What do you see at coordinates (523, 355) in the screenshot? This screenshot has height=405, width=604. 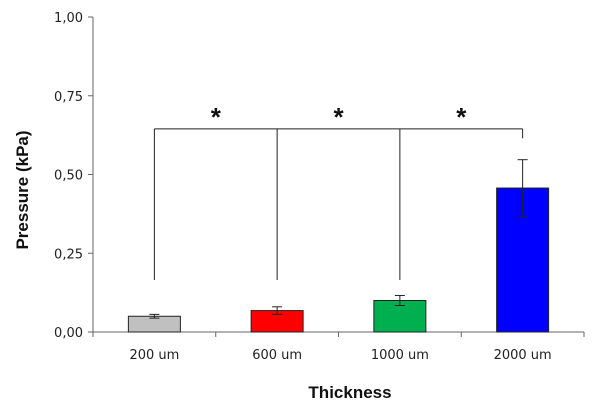 I see `x-tick-label: 2000 um` at bounding box center [523, 355].